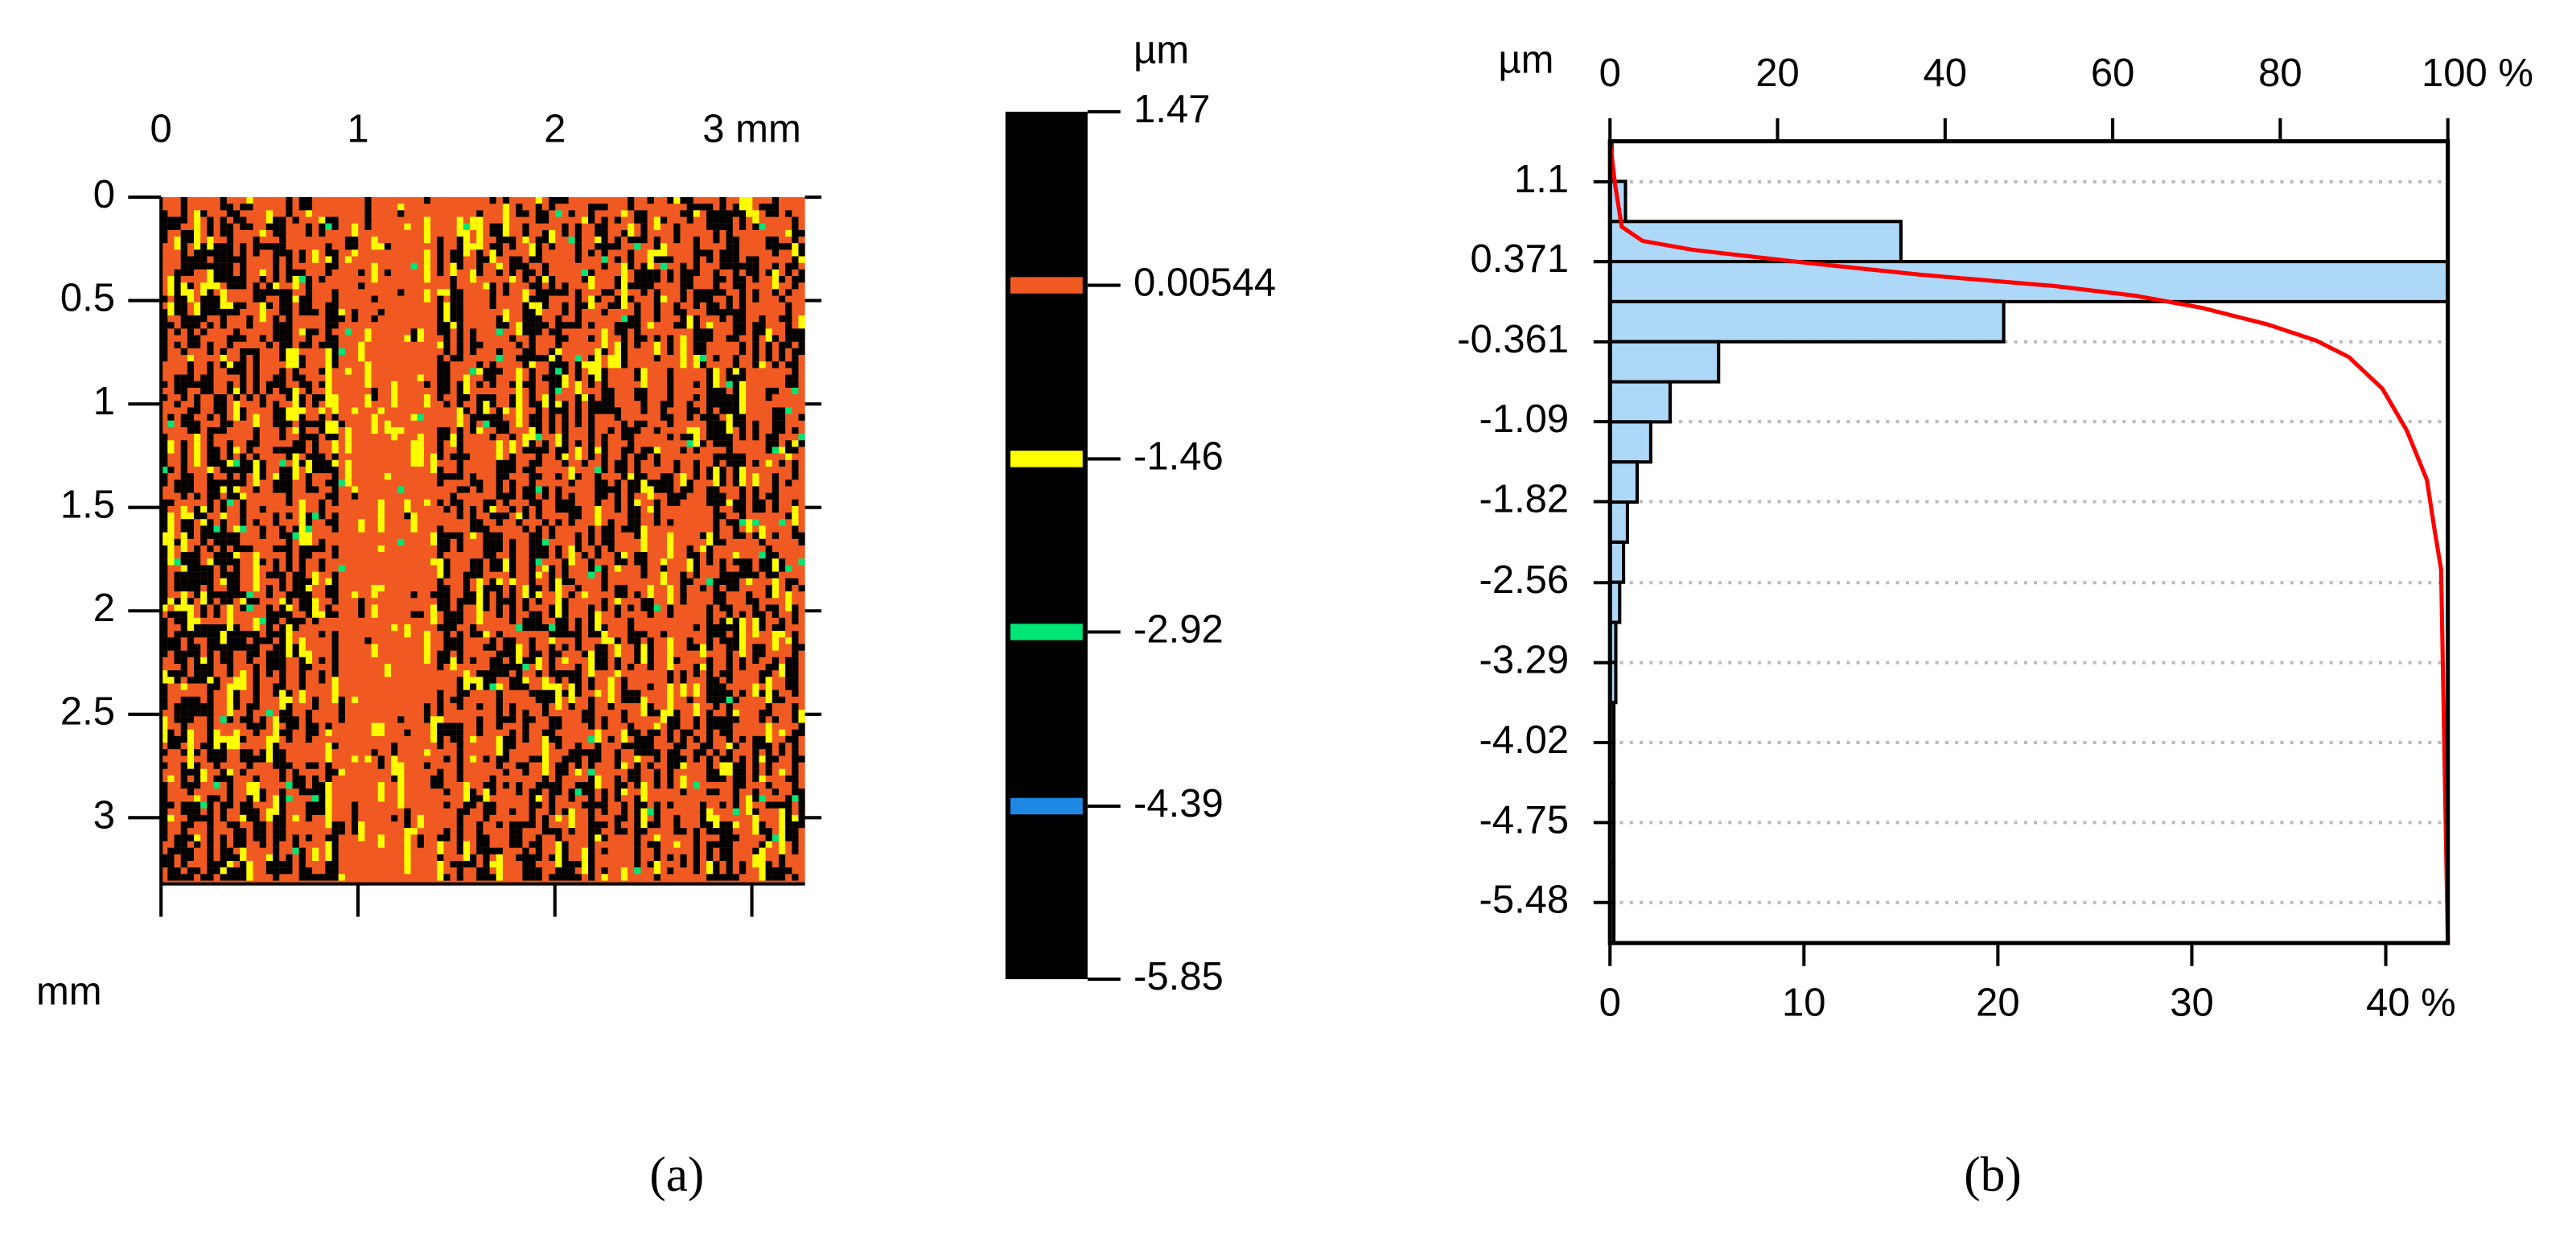  I want to click on y-tick-label: 2.5, so click(87, 712).